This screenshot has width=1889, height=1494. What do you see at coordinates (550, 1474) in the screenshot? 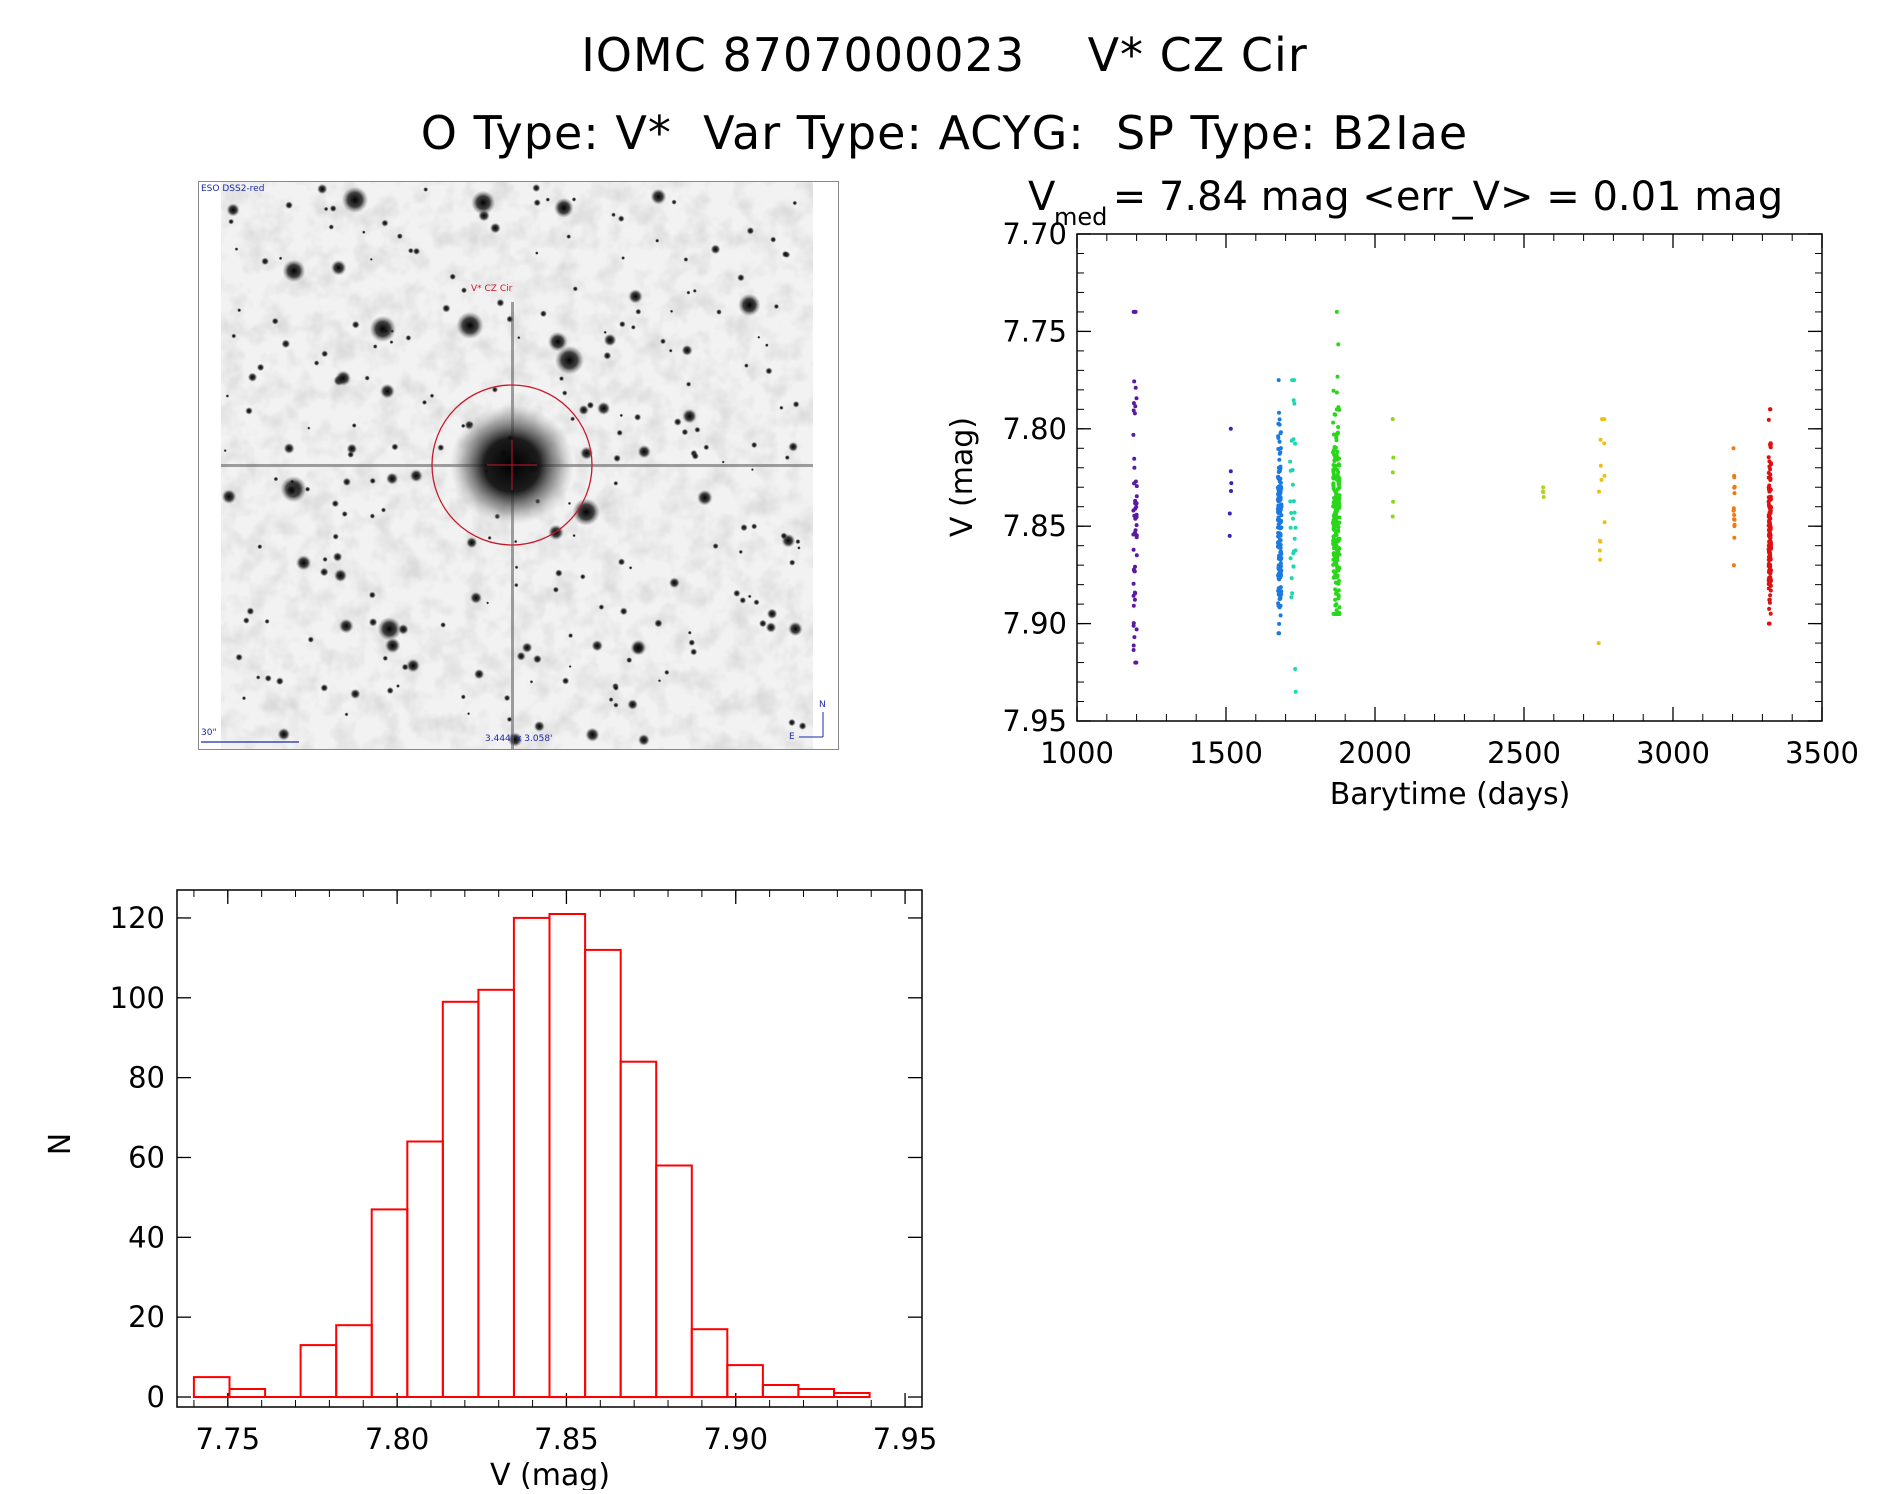
I see `hist-x-axis-label: V (mag)` at bounding box center [550, 1474].